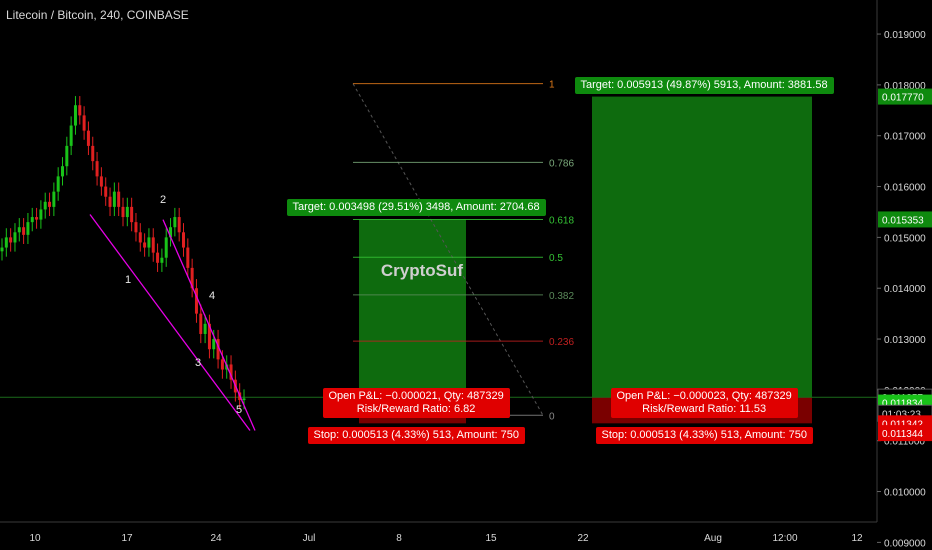  I want to click on fib-trend-line, so click(448, 249).